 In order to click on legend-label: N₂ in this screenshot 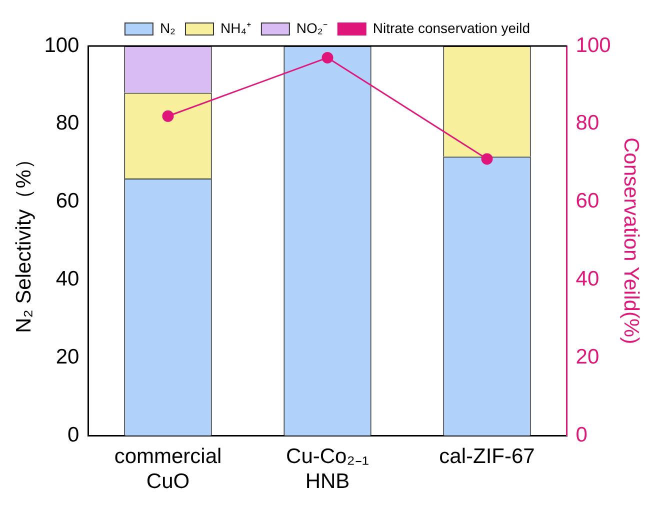, I will do `click(168, 28)`.